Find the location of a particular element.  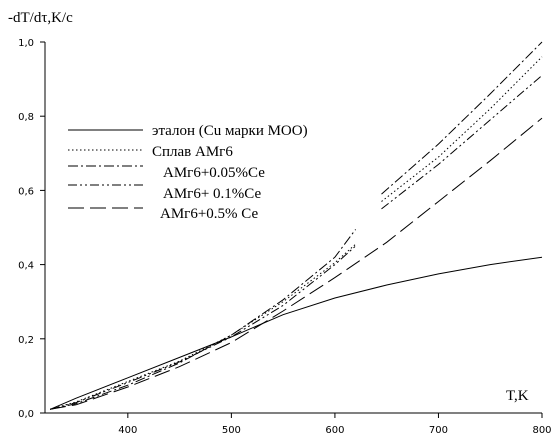

y-axis-title: -dT/dτ,K/c is located at coordinates (40, 18).